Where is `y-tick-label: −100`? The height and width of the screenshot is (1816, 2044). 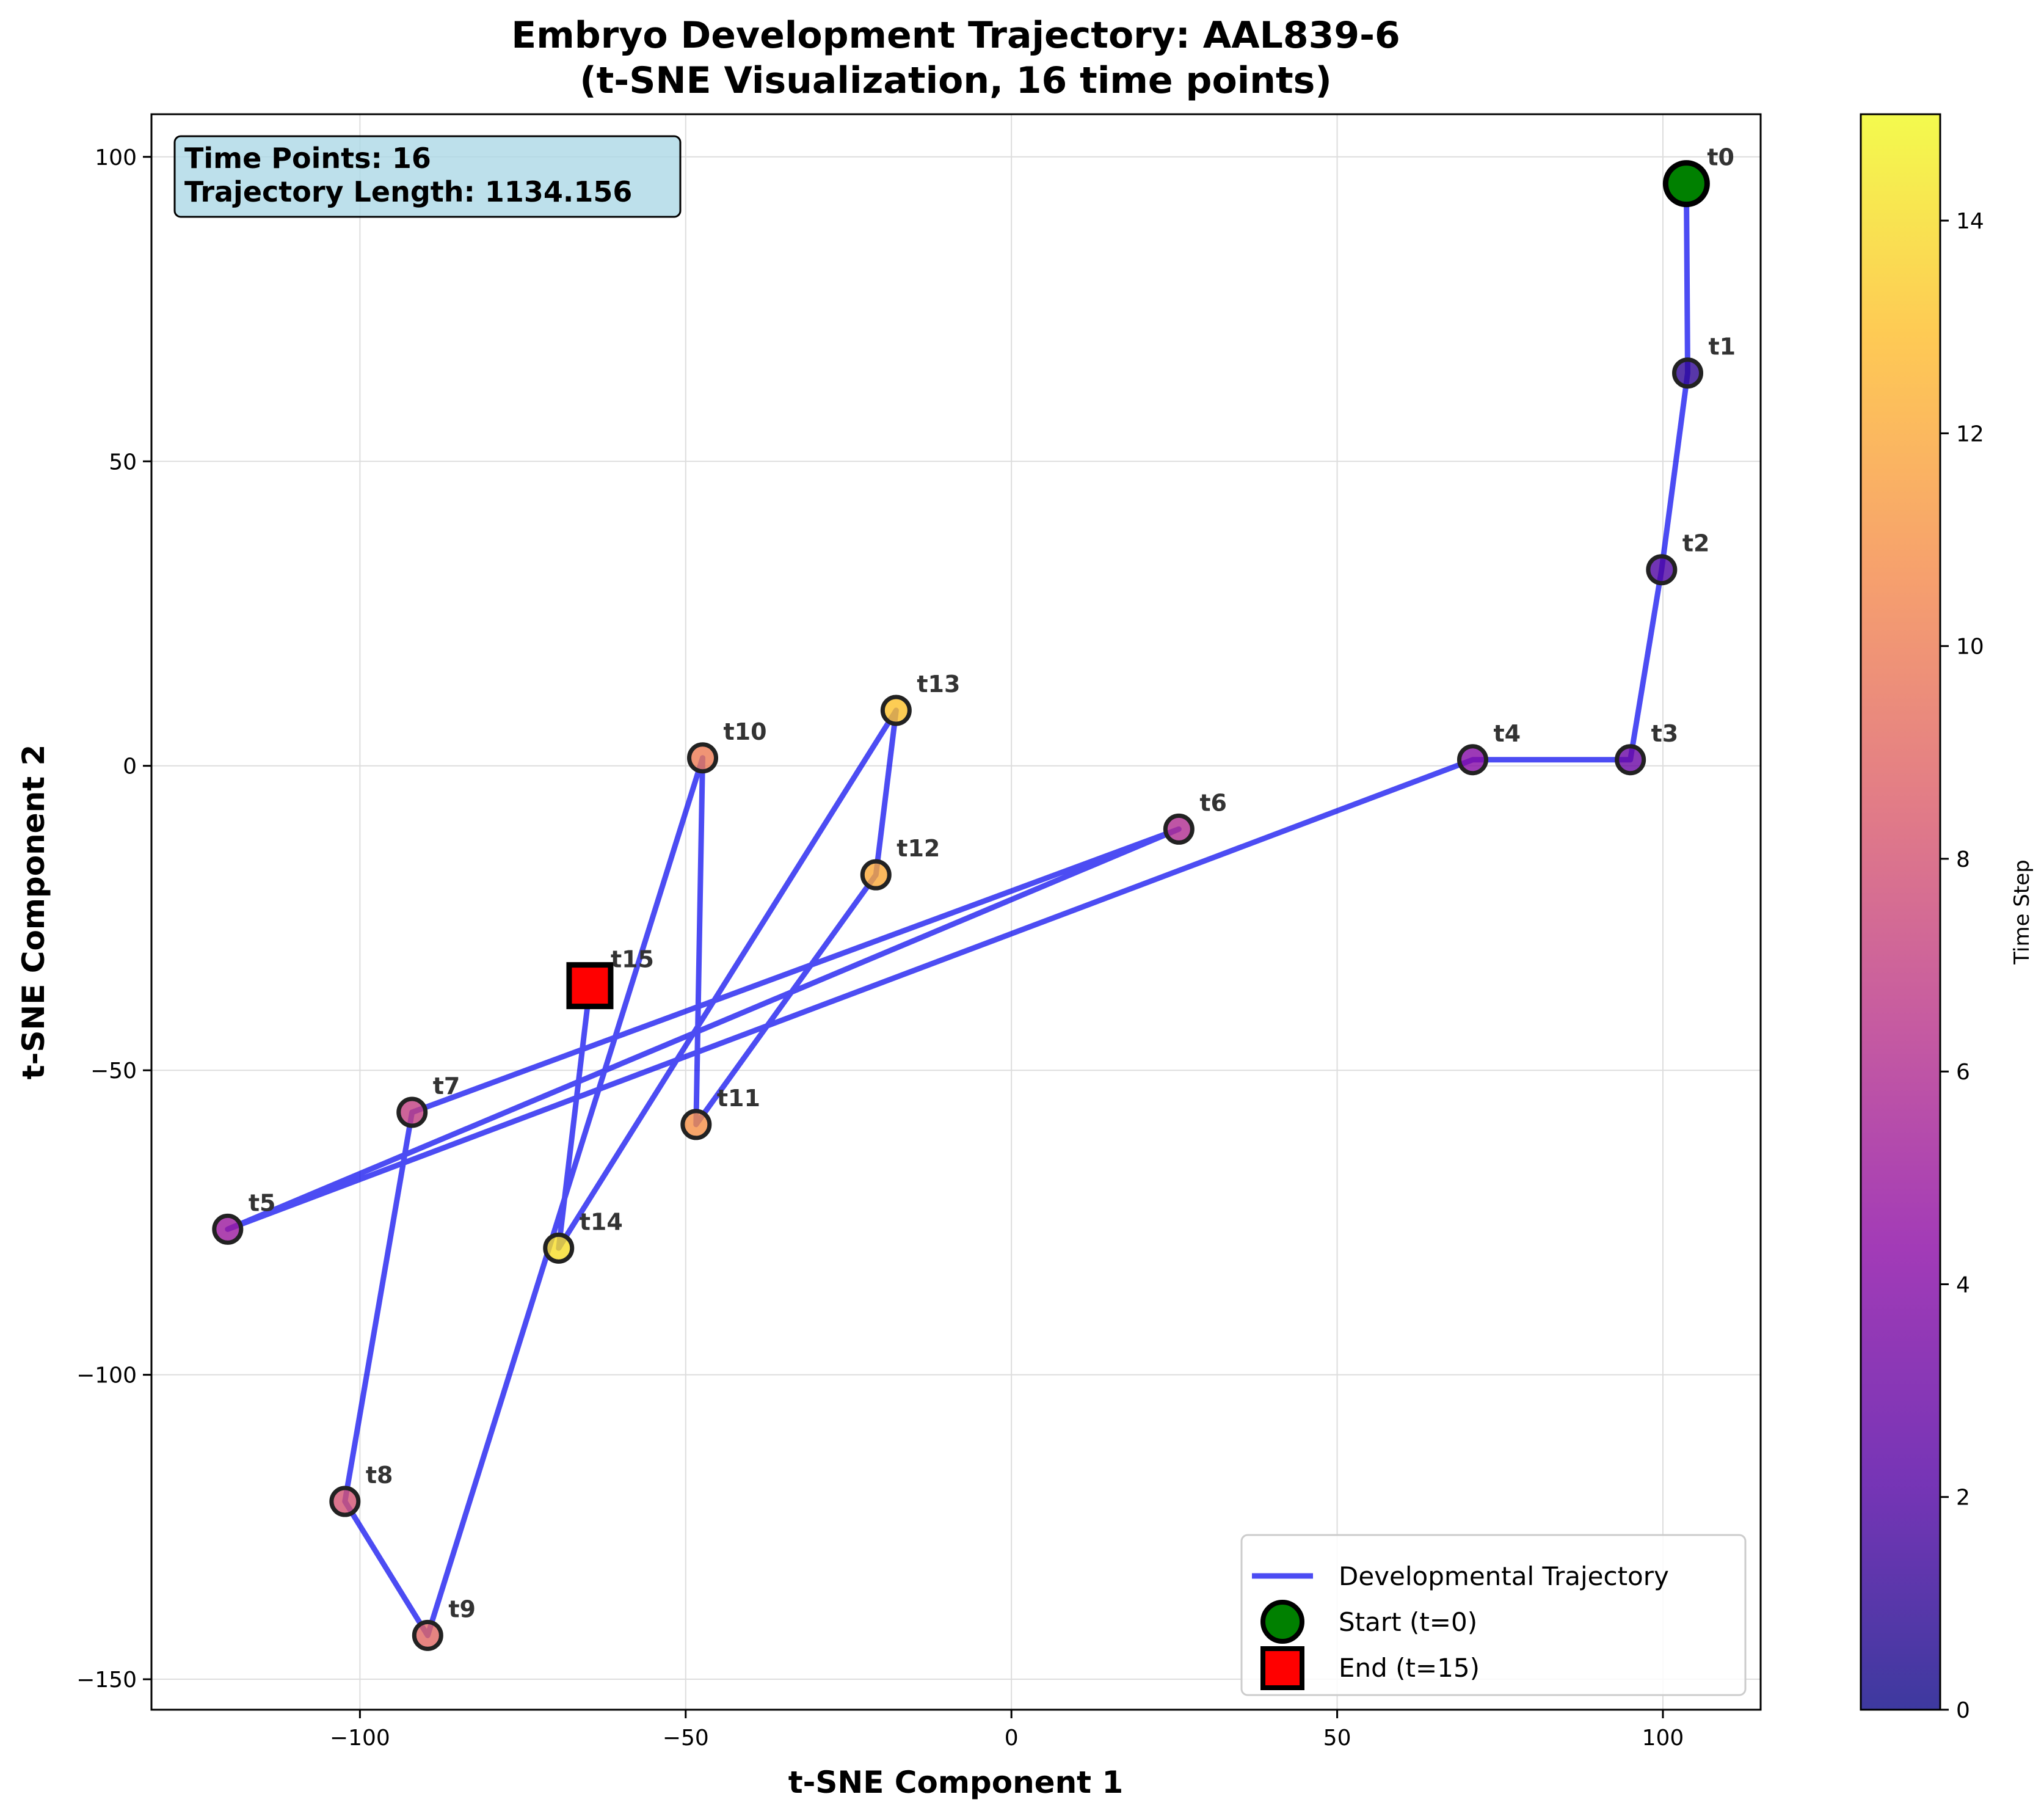
y-tick-label: −100 is located at coordinates (107, 1375).